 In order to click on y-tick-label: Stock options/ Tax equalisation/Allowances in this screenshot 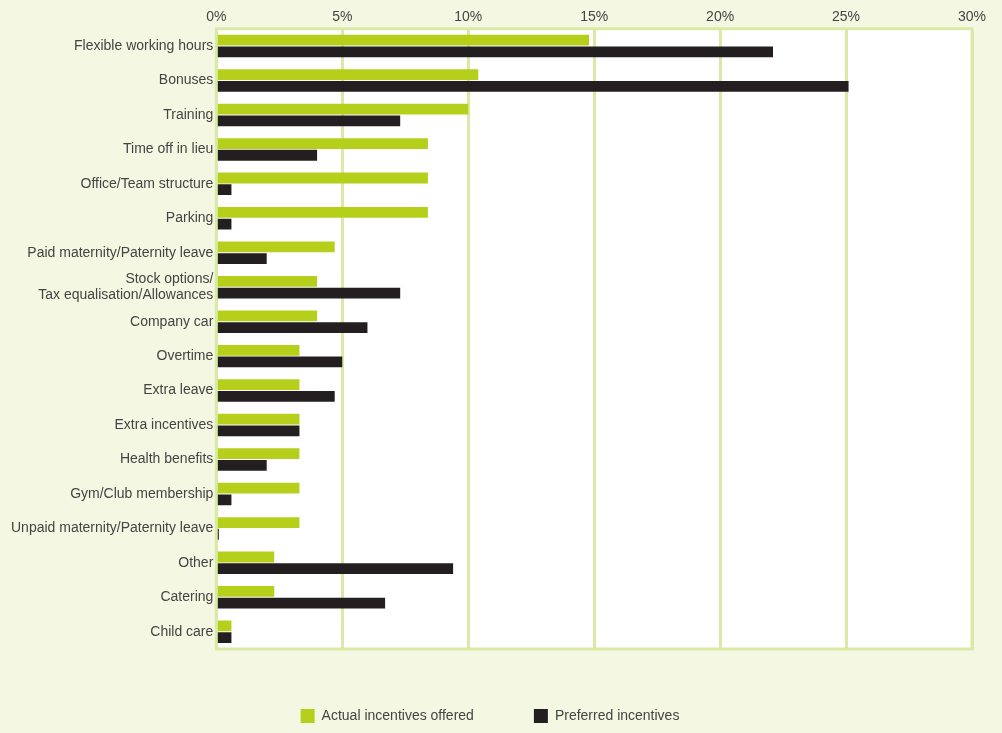, I will do `click(126, 286)`.